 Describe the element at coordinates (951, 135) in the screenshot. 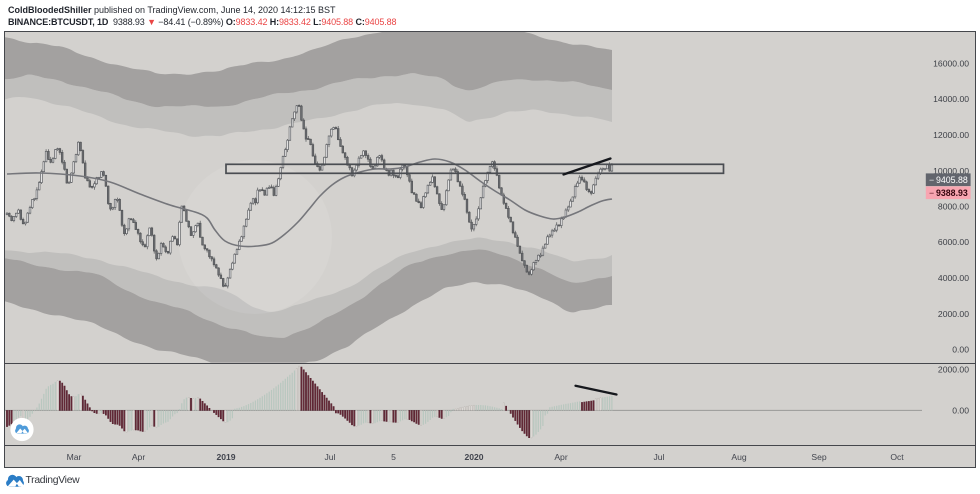

I see `svg-text: 12000.00` at that location.